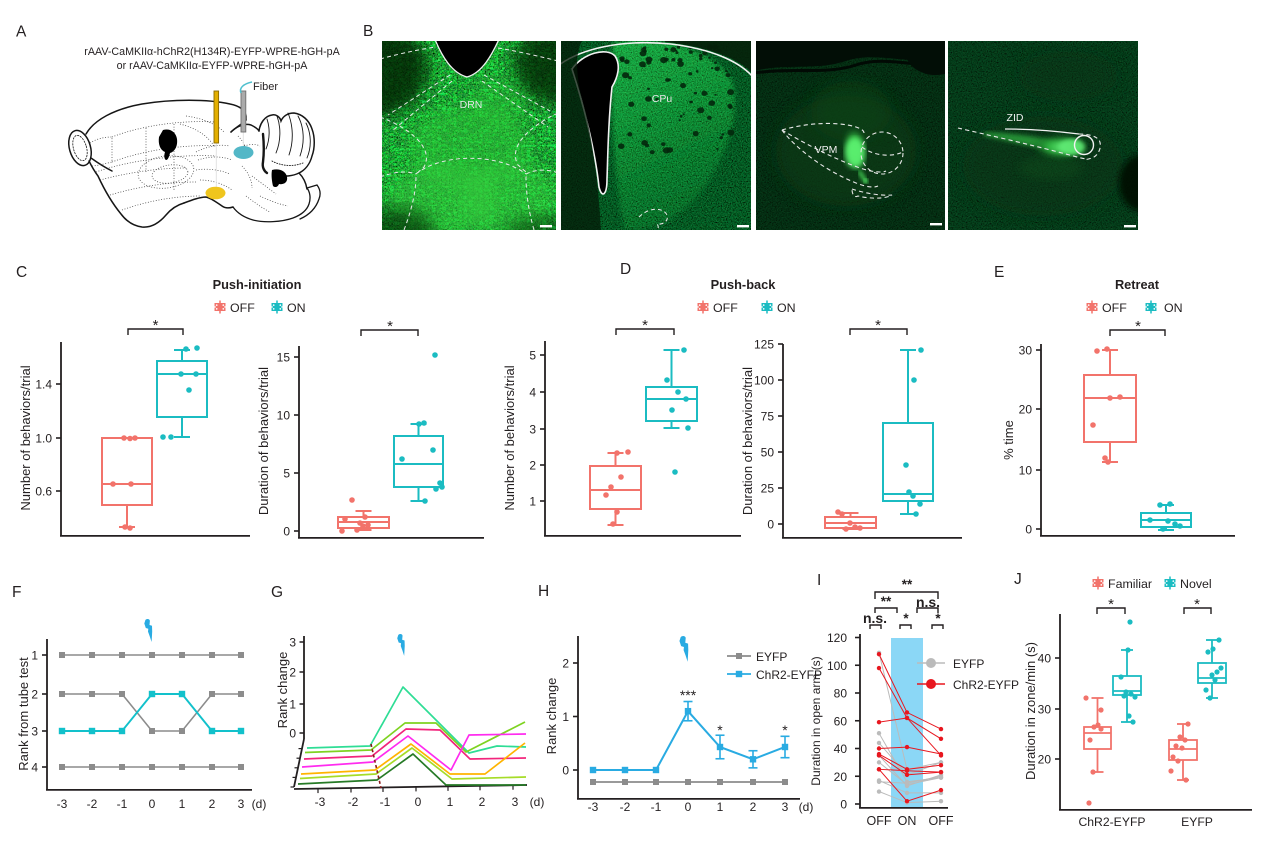  What do you see at coordinates (543, 591) in the screenshot?
I see `svg-text: H` at bounding box center [543, 591].